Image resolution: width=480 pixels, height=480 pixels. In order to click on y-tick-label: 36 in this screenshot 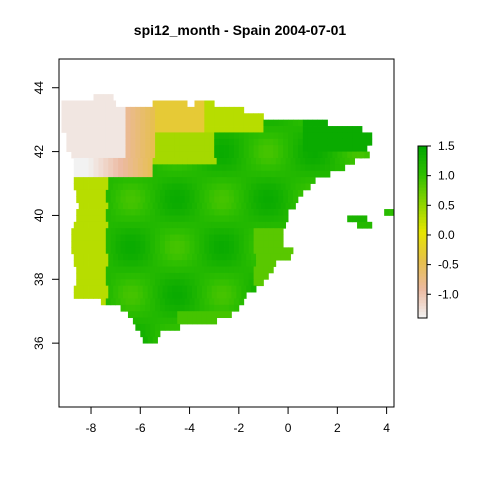, I will do `click(39, 343)`.